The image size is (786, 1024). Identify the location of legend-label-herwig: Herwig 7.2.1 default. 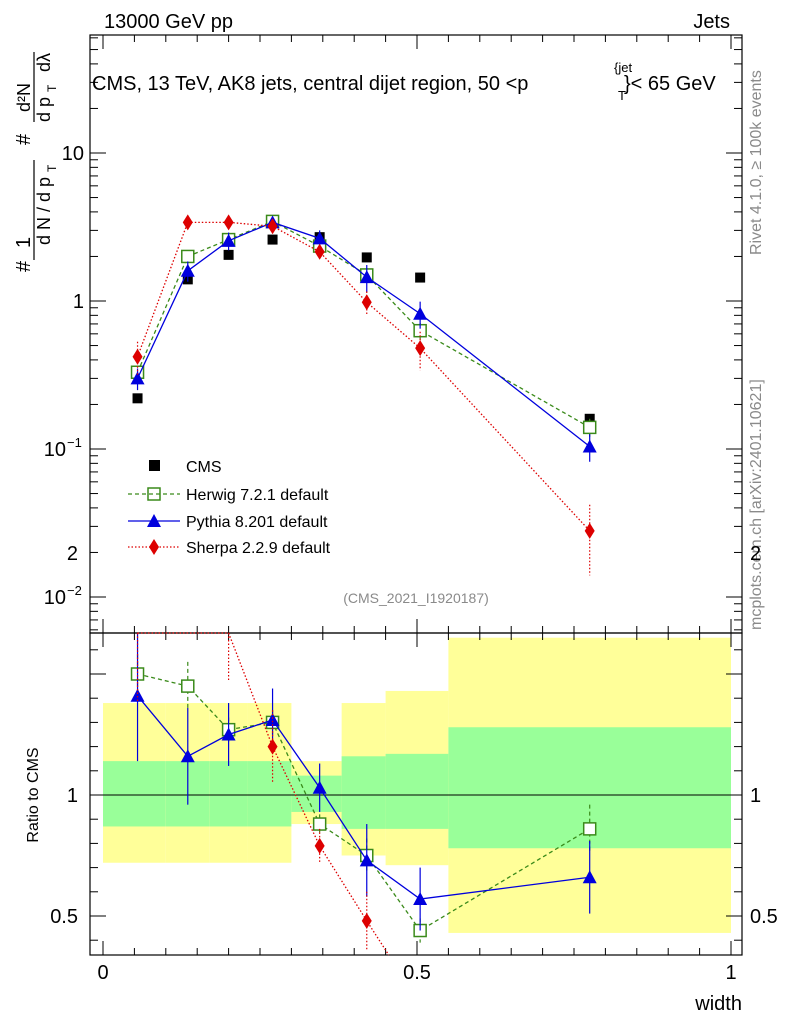
(257, 495).